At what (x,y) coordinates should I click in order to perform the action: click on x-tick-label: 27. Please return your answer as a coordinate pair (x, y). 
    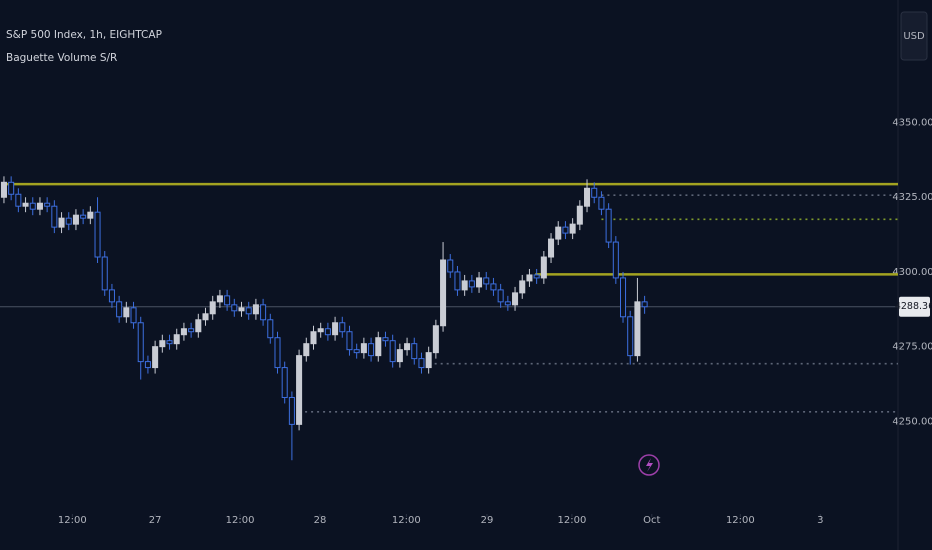
    Looking at the image, I should click on (155, 520).